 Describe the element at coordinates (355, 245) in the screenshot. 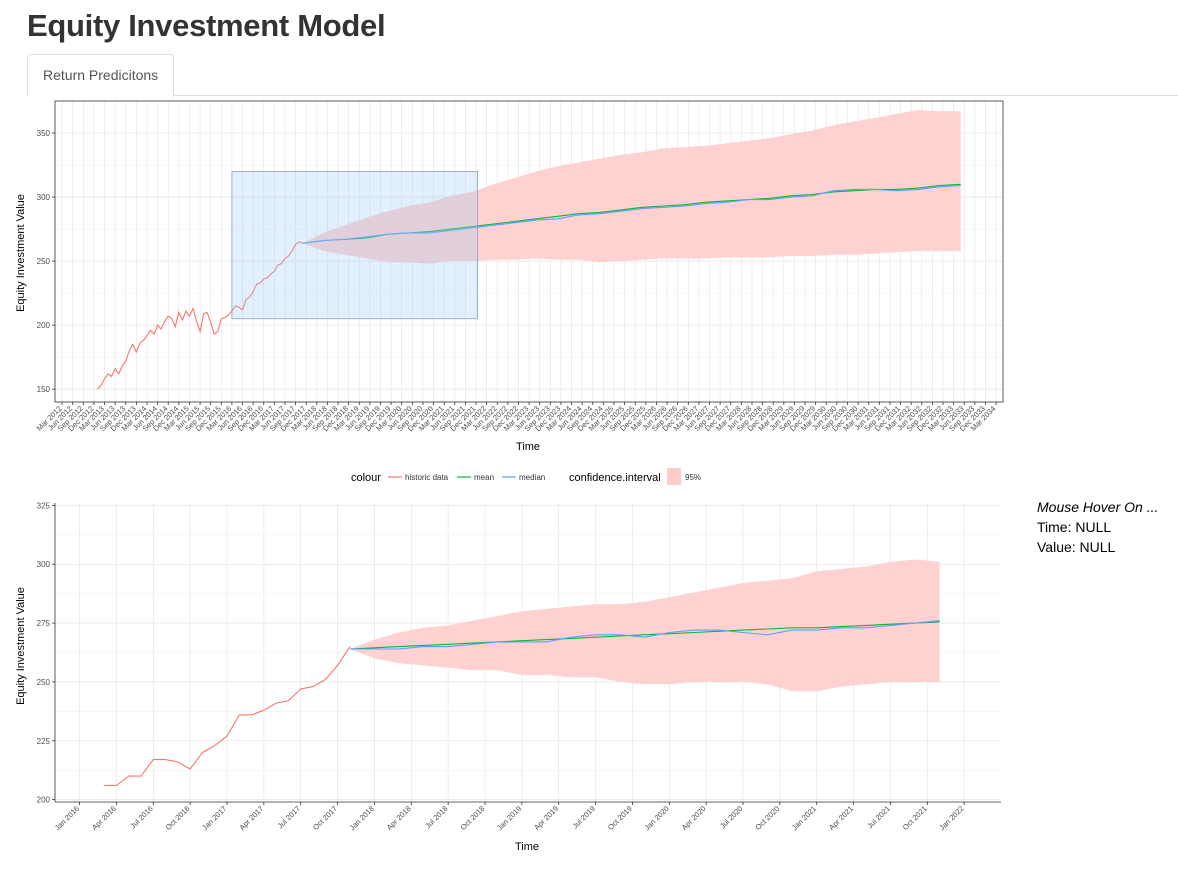

I see `brush-selection-box` at that location.